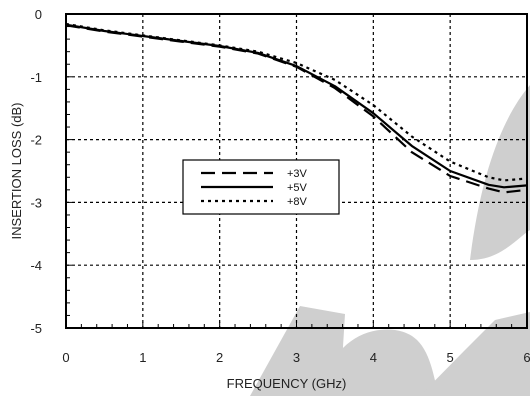 Image resolution: width=530 pixels, height=396 pixels. I want to click on y-tick-label: 0, so click(38, 14).